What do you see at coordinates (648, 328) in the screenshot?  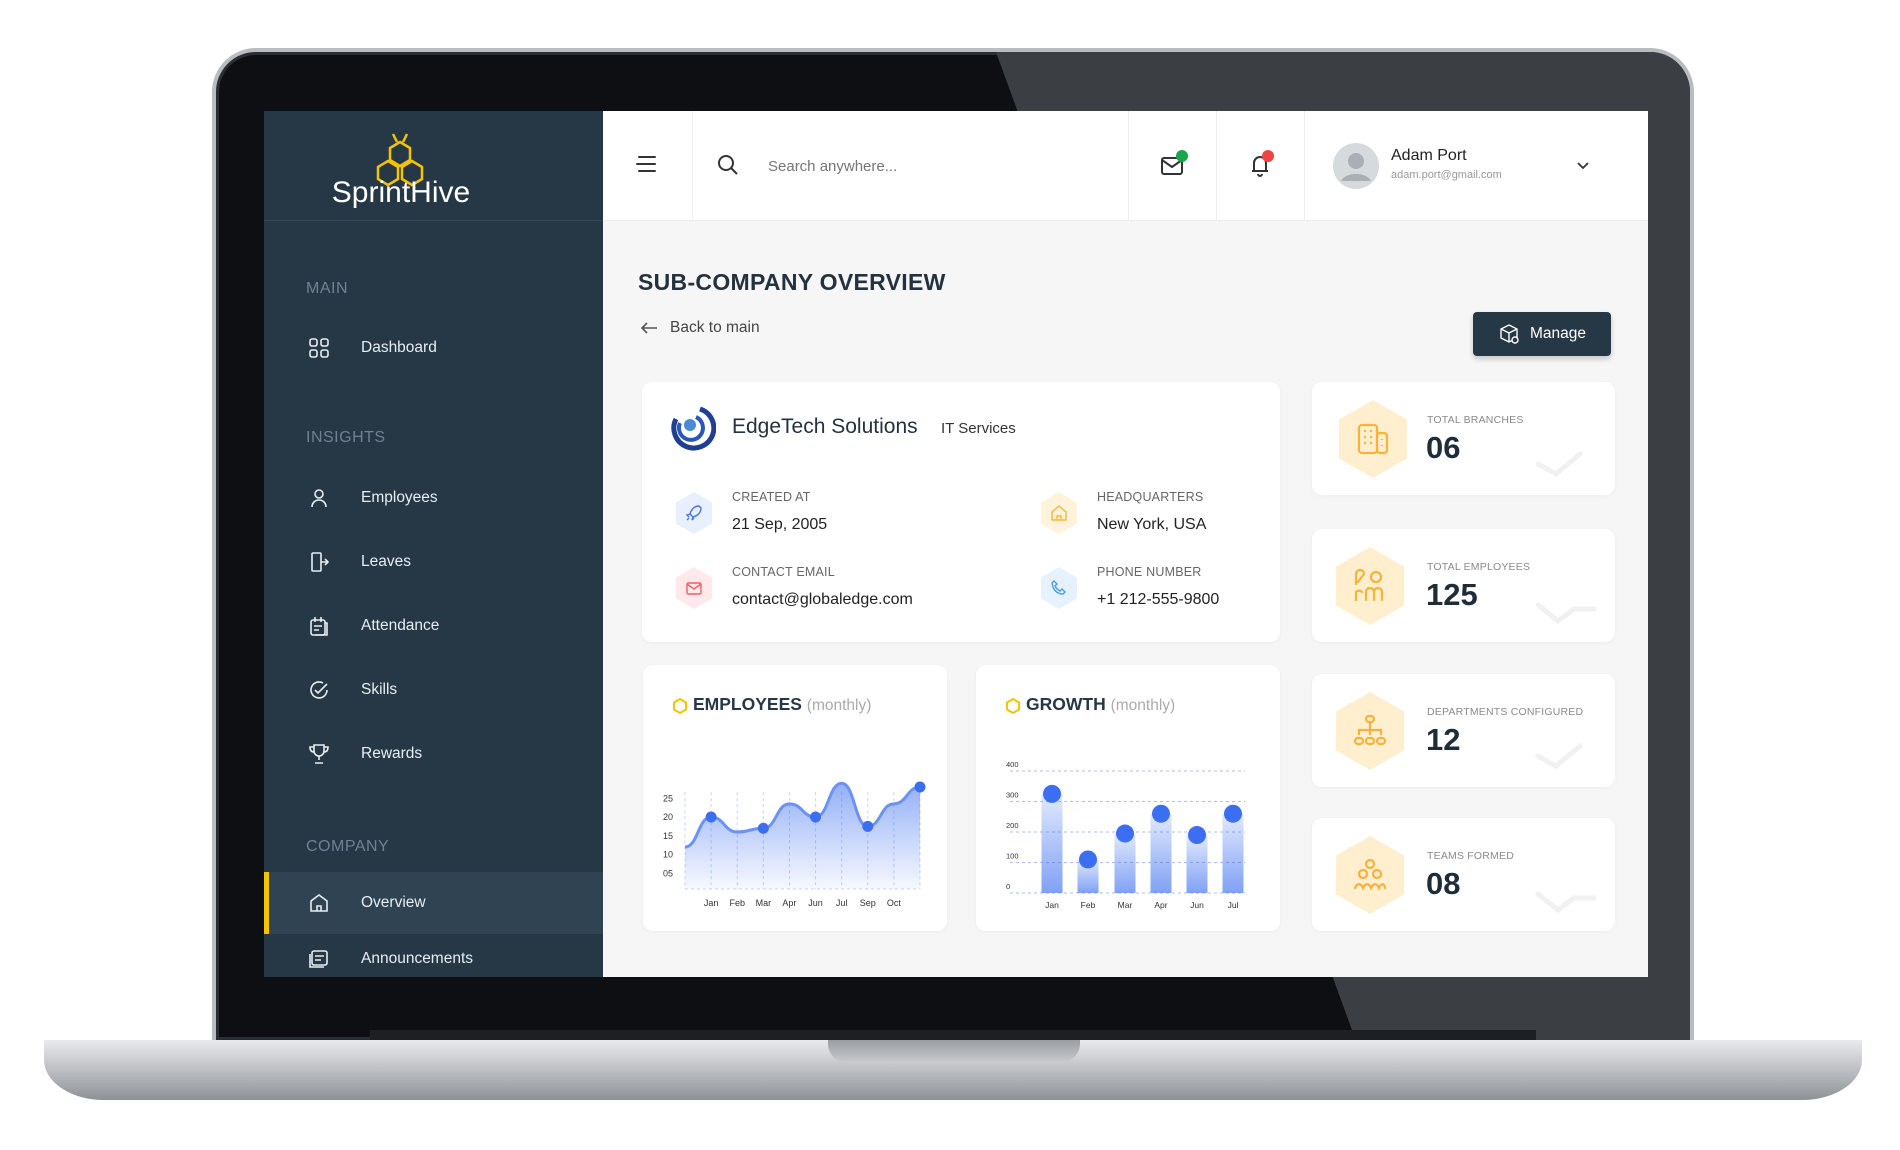 I see `arrow-left-icon` at bounding box center [648, 328].